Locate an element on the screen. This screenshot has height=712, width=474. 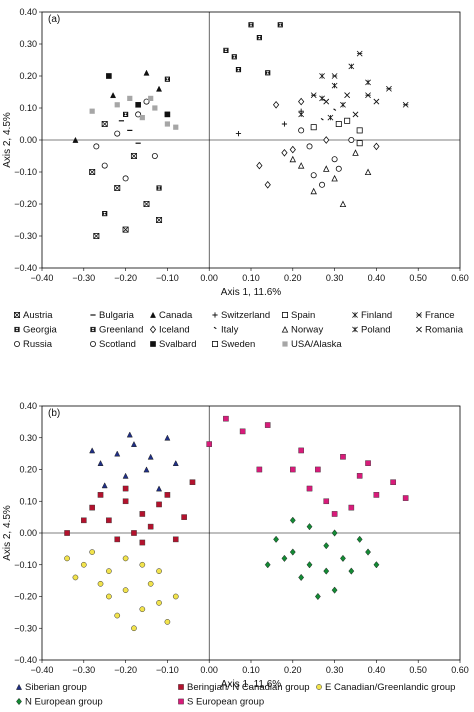
legend-item: Greenland is located at coordinates (116, 330).